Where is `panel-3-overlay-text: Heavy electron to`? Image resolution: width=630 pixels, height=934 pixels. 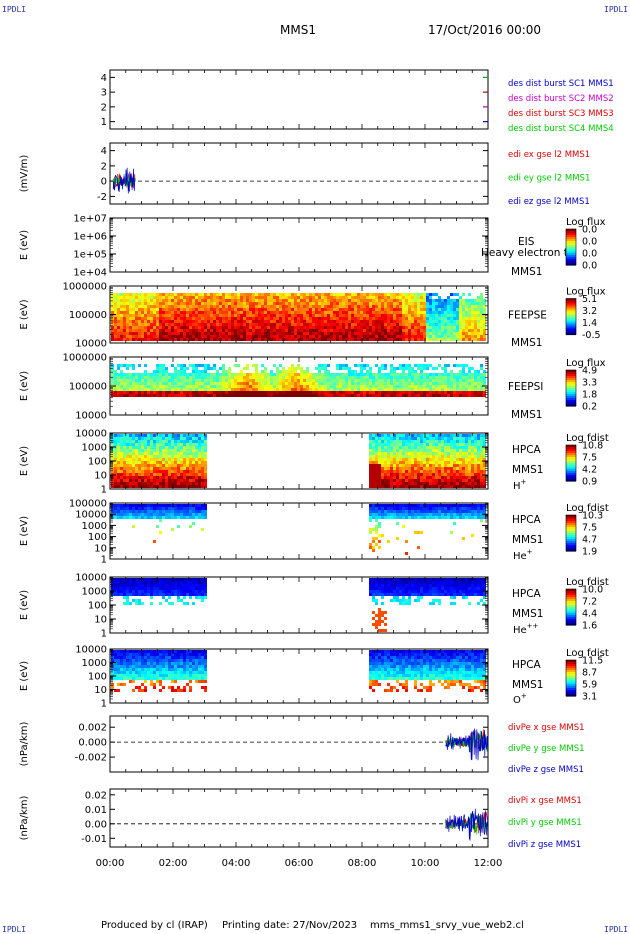
panel-3-overlay-text: Heavy electron to is located at coordinates (527, 253).